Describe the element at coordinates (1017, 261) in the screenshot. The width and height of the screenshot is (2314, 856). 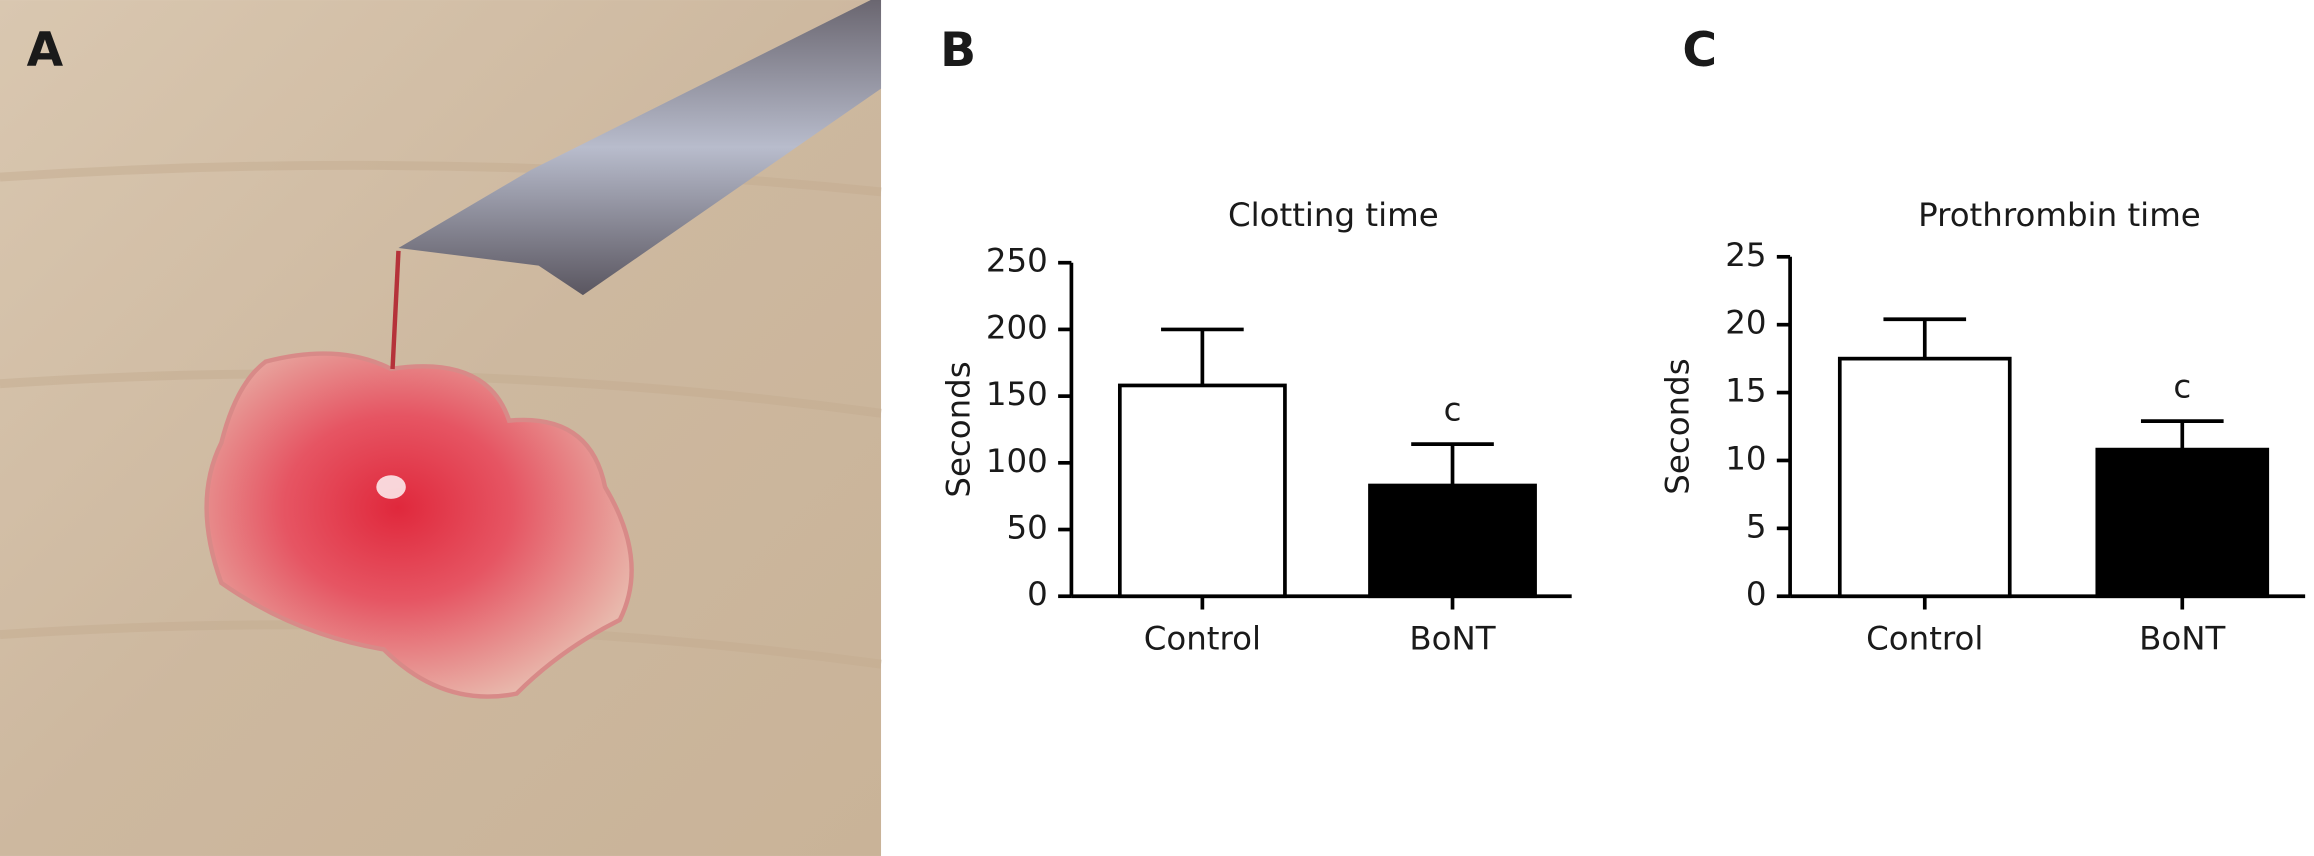
I see `y-tick-label: 250` at that location.